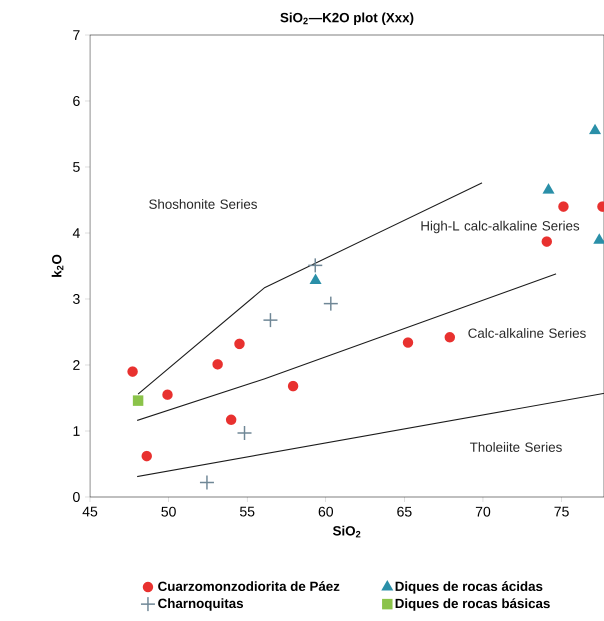 The width and height of the screenshot is (604, 621). What do you see at coordinates (326, 511) in the screenshot?
I see `x-tick-label: 60` at bounding box center [326, 511].